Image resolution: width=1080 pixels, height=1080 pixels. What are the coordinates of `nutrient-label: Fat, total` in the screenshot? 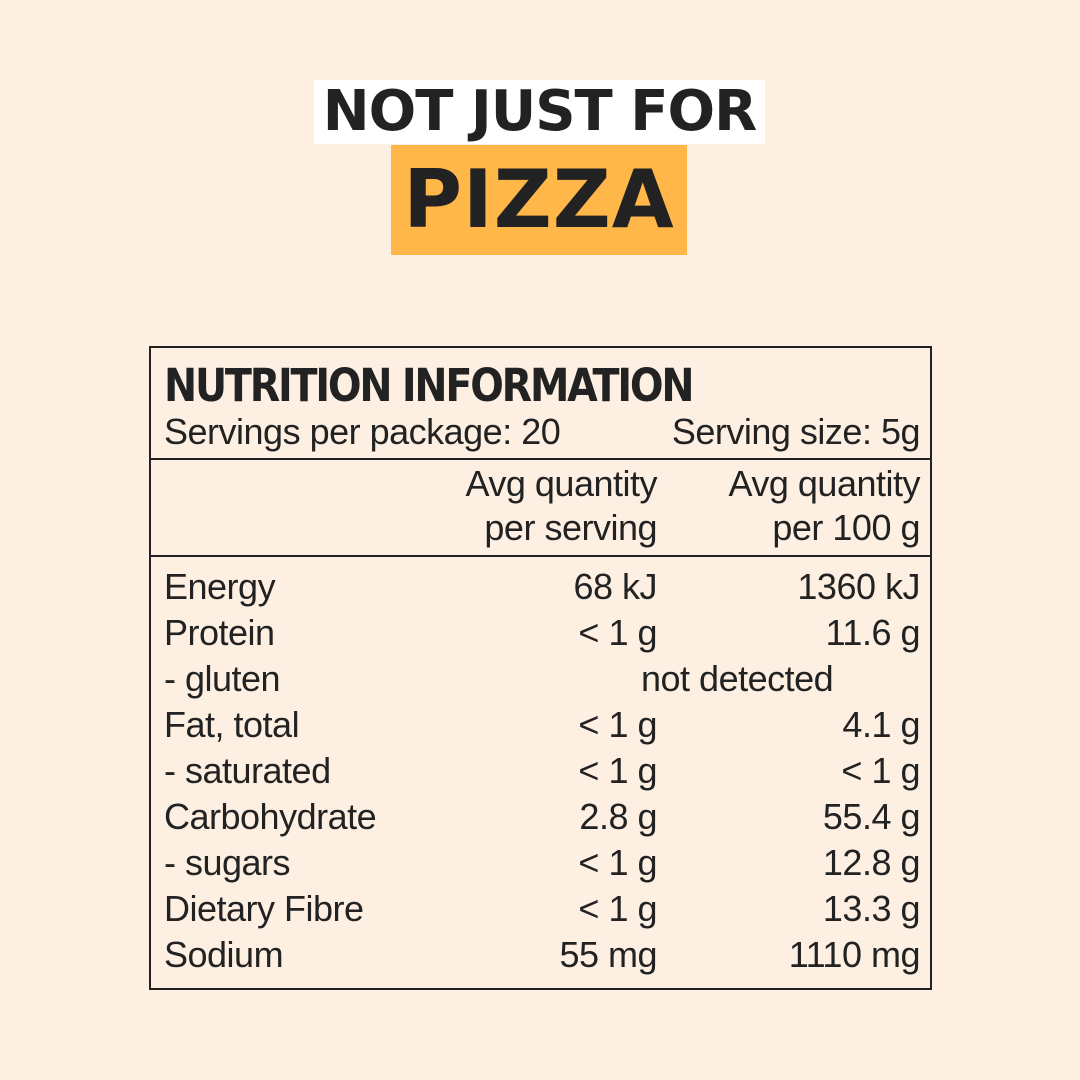 It's located at (232, 724).